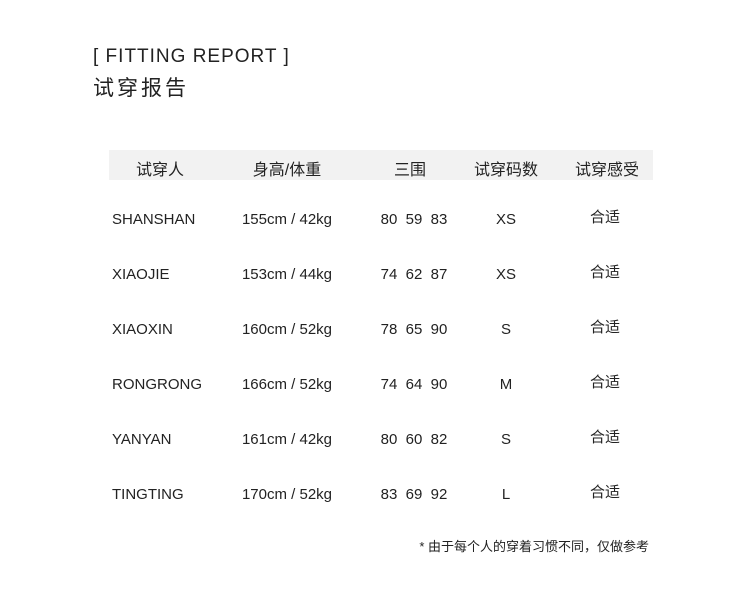  Describe the element at coordinates (414, 439) in the screenshot. I see `measurements: 80 60 82` at that location.